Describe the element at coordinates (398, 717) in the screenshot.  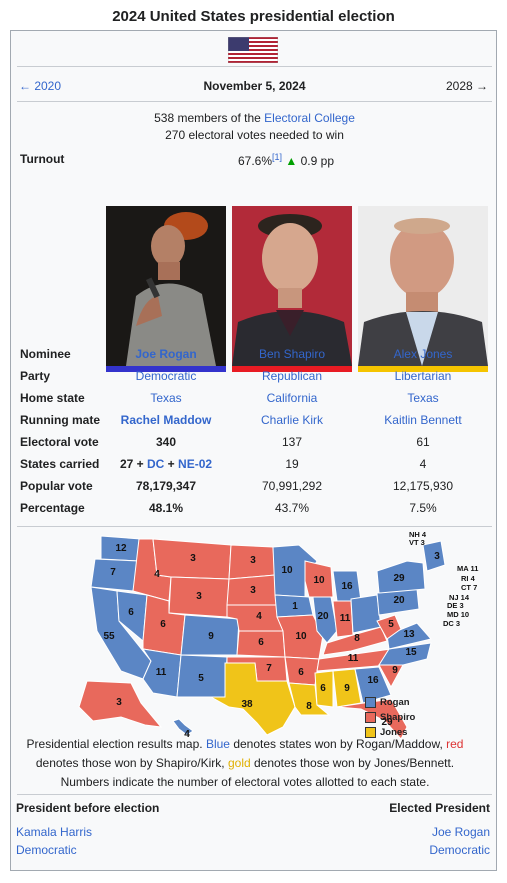
I see `legend-label-shapiro: Shapiro` at that location.